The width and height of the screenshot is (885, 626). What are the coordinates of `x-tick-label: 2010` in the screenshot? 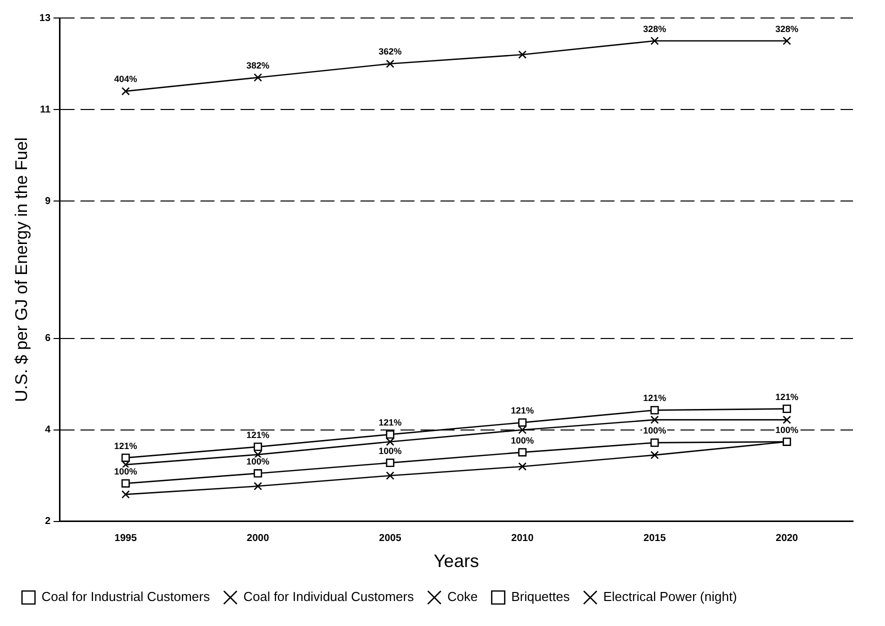 It's located at (522, 538).